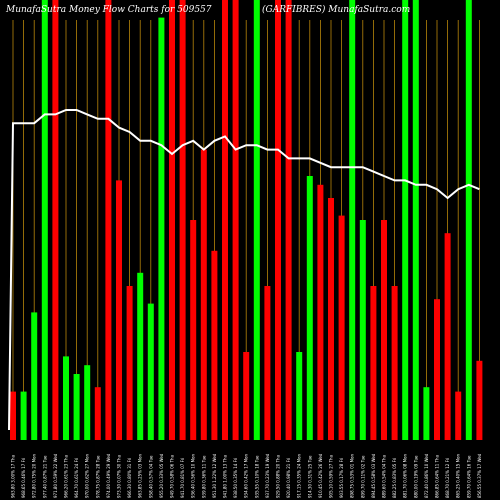 Image resolution: width=500 pixels, height=500 pixels. Describe the element at coordinates (278, 476) in the screenshot. I see `x-tick-label: 929.50 0.88% 20 Thu` at that location.